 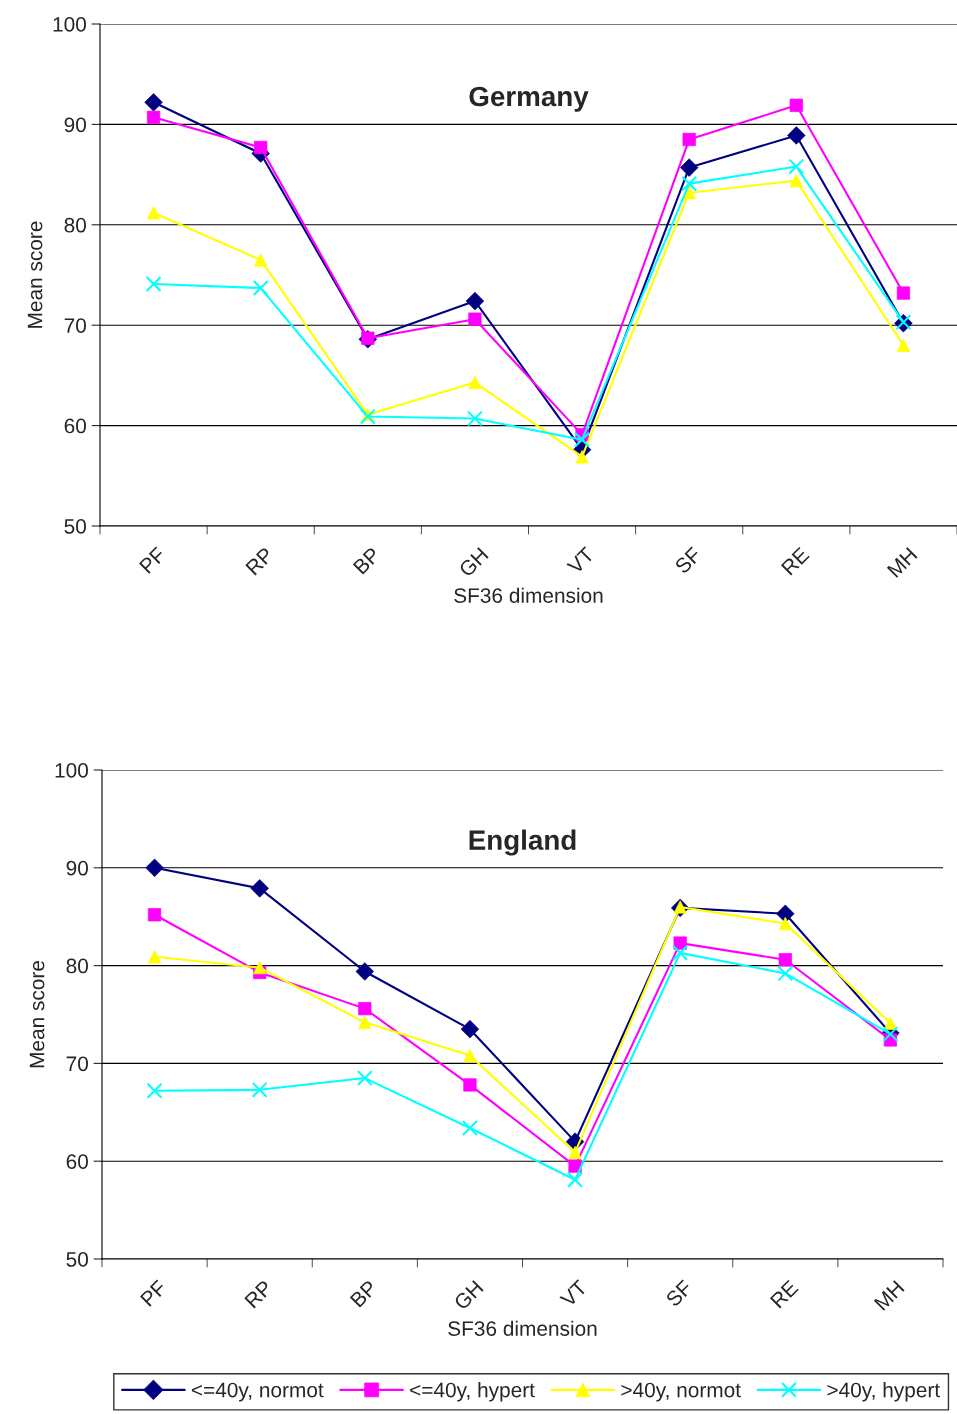 What do you see at coordinates (522, 842) in the screenshot?
I see `text: England` at bounding box center [522, 842].